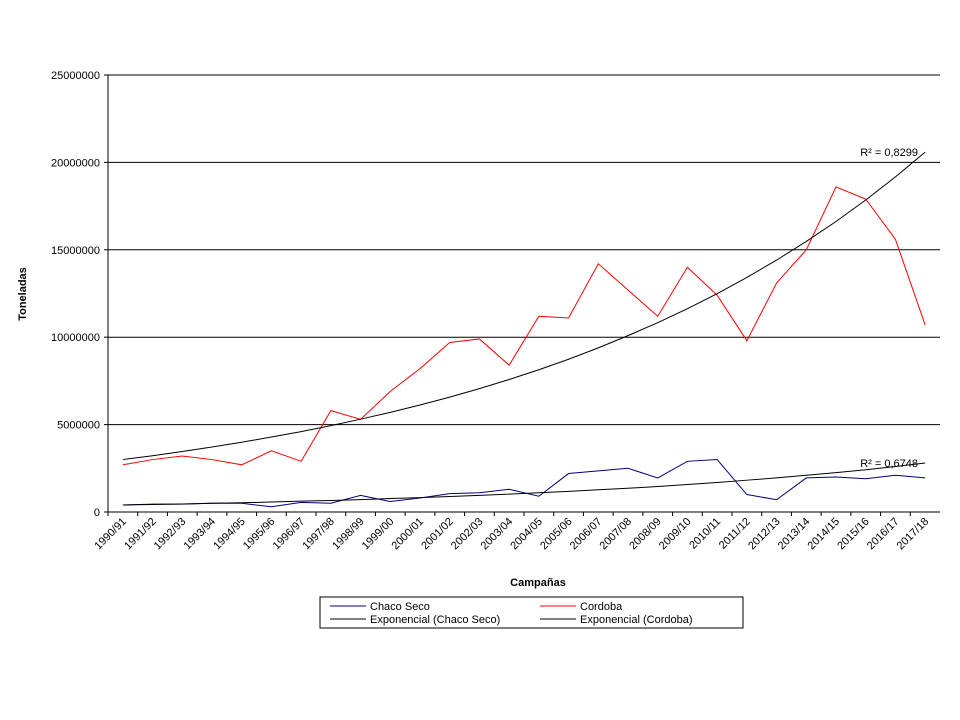 This screenshot has width=960, height=720. I want to click on y-tick-label: 25000000, so click(75, 76).